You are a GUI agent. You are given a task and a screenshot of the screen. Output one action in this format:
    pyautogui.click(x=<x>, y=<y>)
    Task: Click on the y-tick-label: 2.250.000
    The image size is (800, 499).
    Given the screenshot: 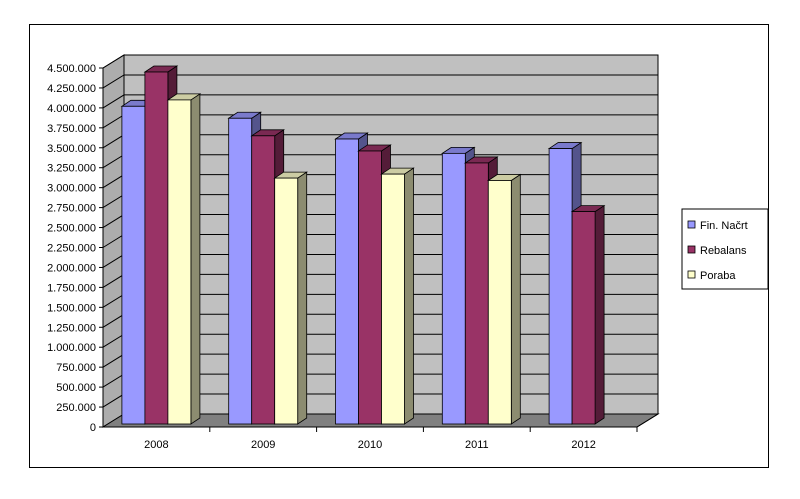 What is the action you would take?
    pyautogui.click(x=71, y=249)
    